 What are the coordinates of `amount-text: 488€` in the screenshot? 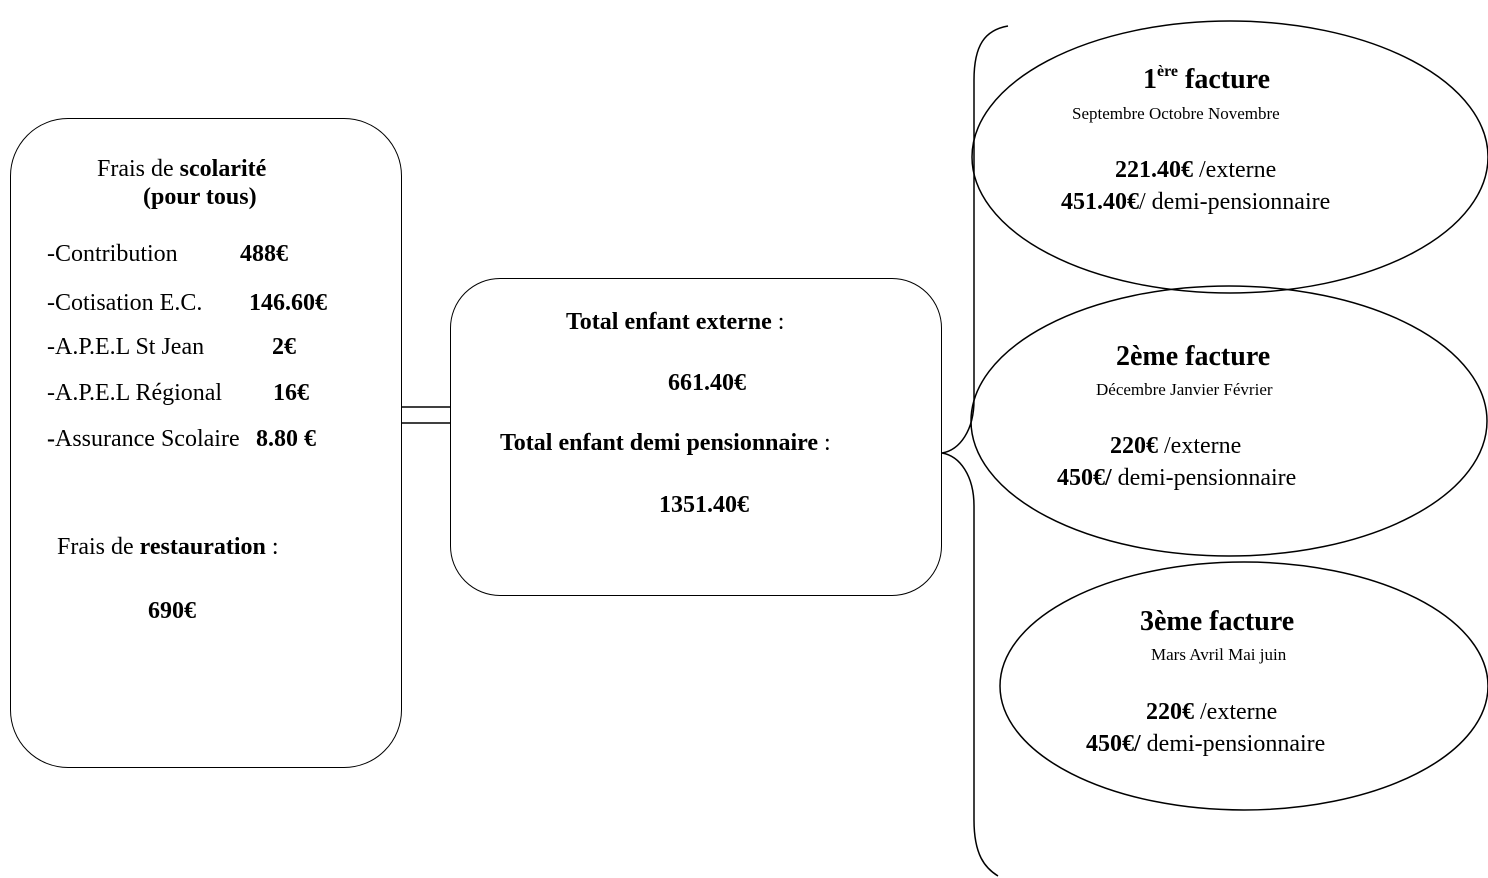 It's located at (264, 254).